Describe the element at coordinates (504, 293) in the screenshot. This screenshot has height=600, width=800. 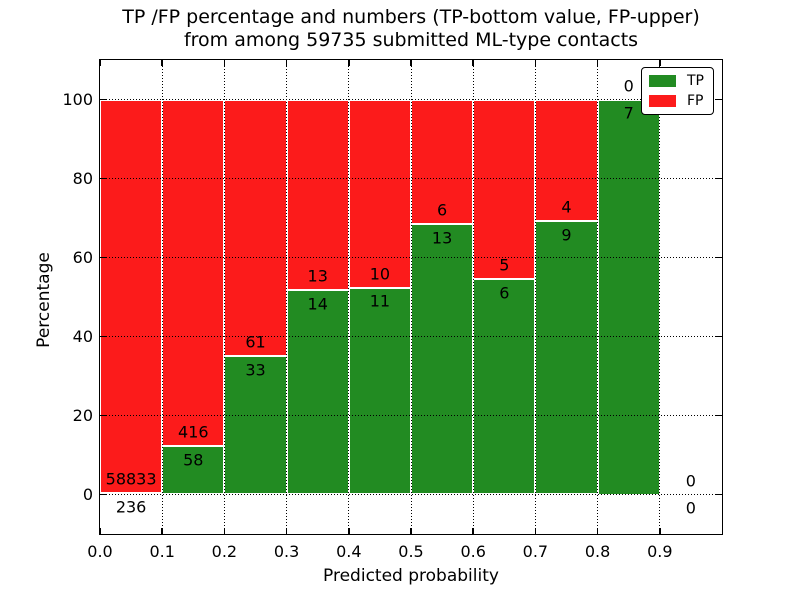
I see `tp-count-label: 6` at that location.